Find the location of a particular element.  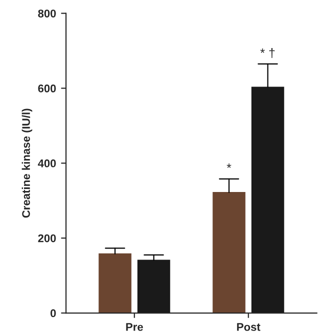

annotation: * is located at coordinates (229, 166).